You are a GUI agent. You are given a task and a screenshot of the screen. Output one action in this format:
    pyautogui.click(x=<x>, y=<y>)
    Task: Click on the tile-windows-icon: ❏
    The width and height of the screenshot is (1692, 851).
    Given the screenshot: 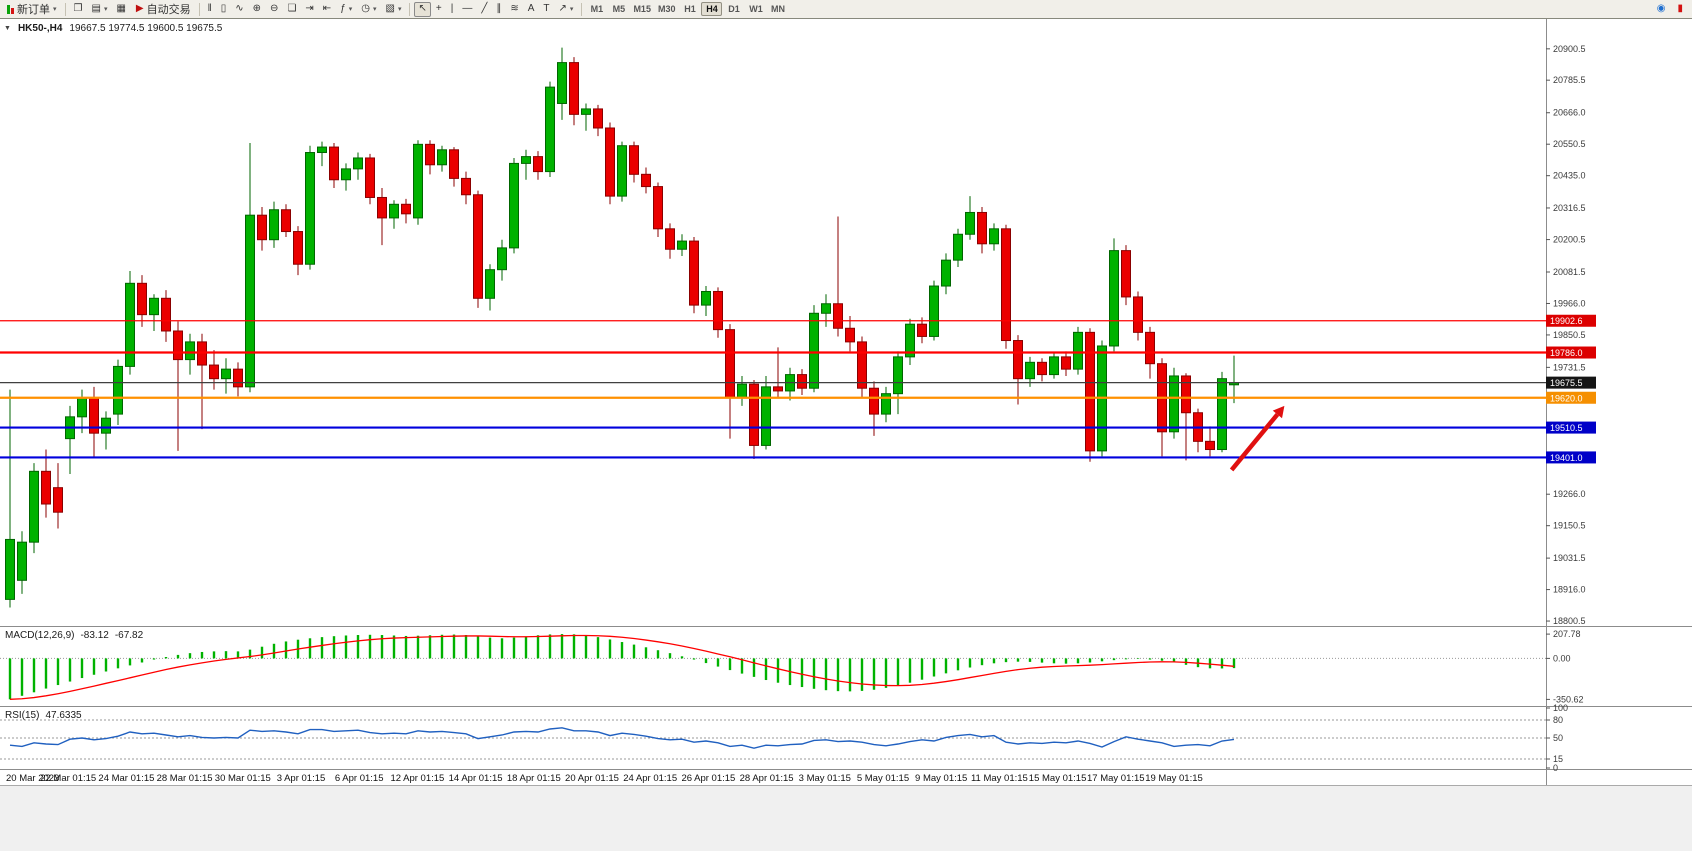 What is the action you would take?
    pyautogui.click(x=292, y=8)
    